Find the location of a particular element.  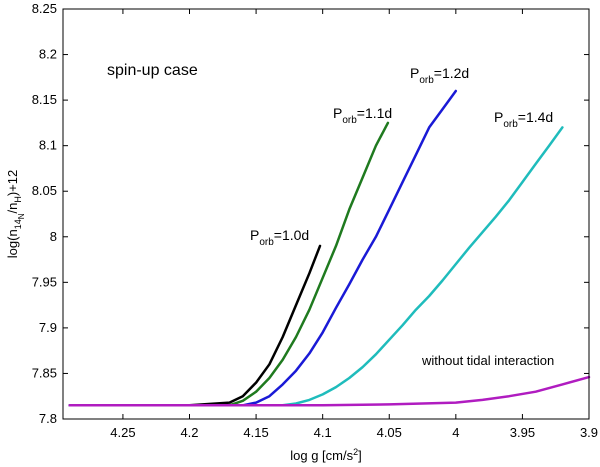

y-tick-label: 8.15 is located at coordinates (44, 99).